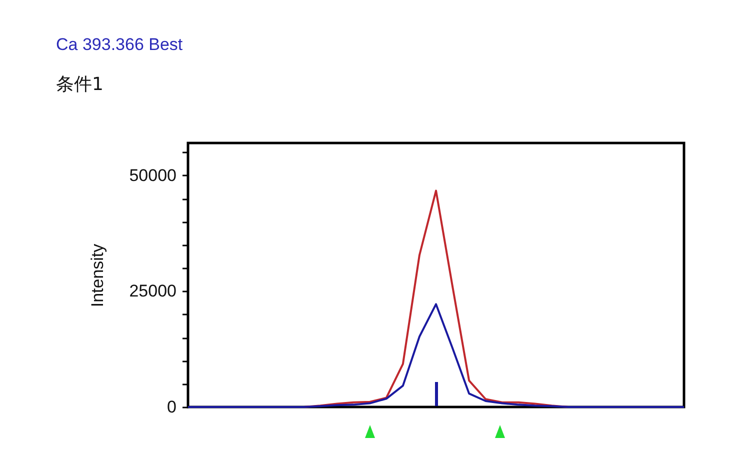  What do you see at coordinates (98, 275) in the screenshot?
I see `y-axis-title: Intensity` at bounding box center [98, 275].